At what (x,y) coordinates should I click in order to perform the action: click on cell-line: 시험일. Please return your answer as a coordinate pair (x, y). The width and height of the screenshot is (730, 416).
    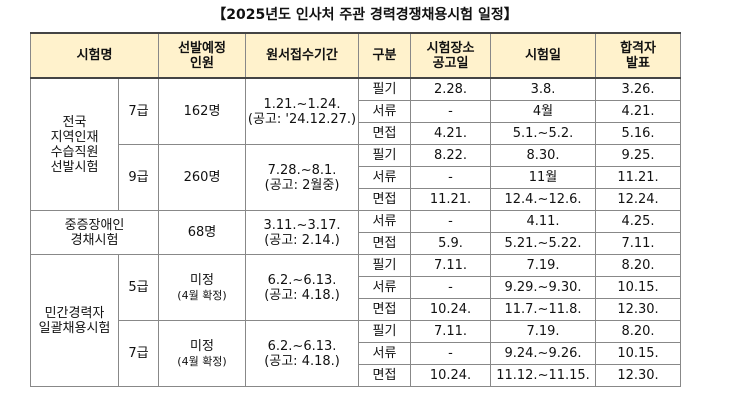
    Looking at the image, I should click on (543, 55).